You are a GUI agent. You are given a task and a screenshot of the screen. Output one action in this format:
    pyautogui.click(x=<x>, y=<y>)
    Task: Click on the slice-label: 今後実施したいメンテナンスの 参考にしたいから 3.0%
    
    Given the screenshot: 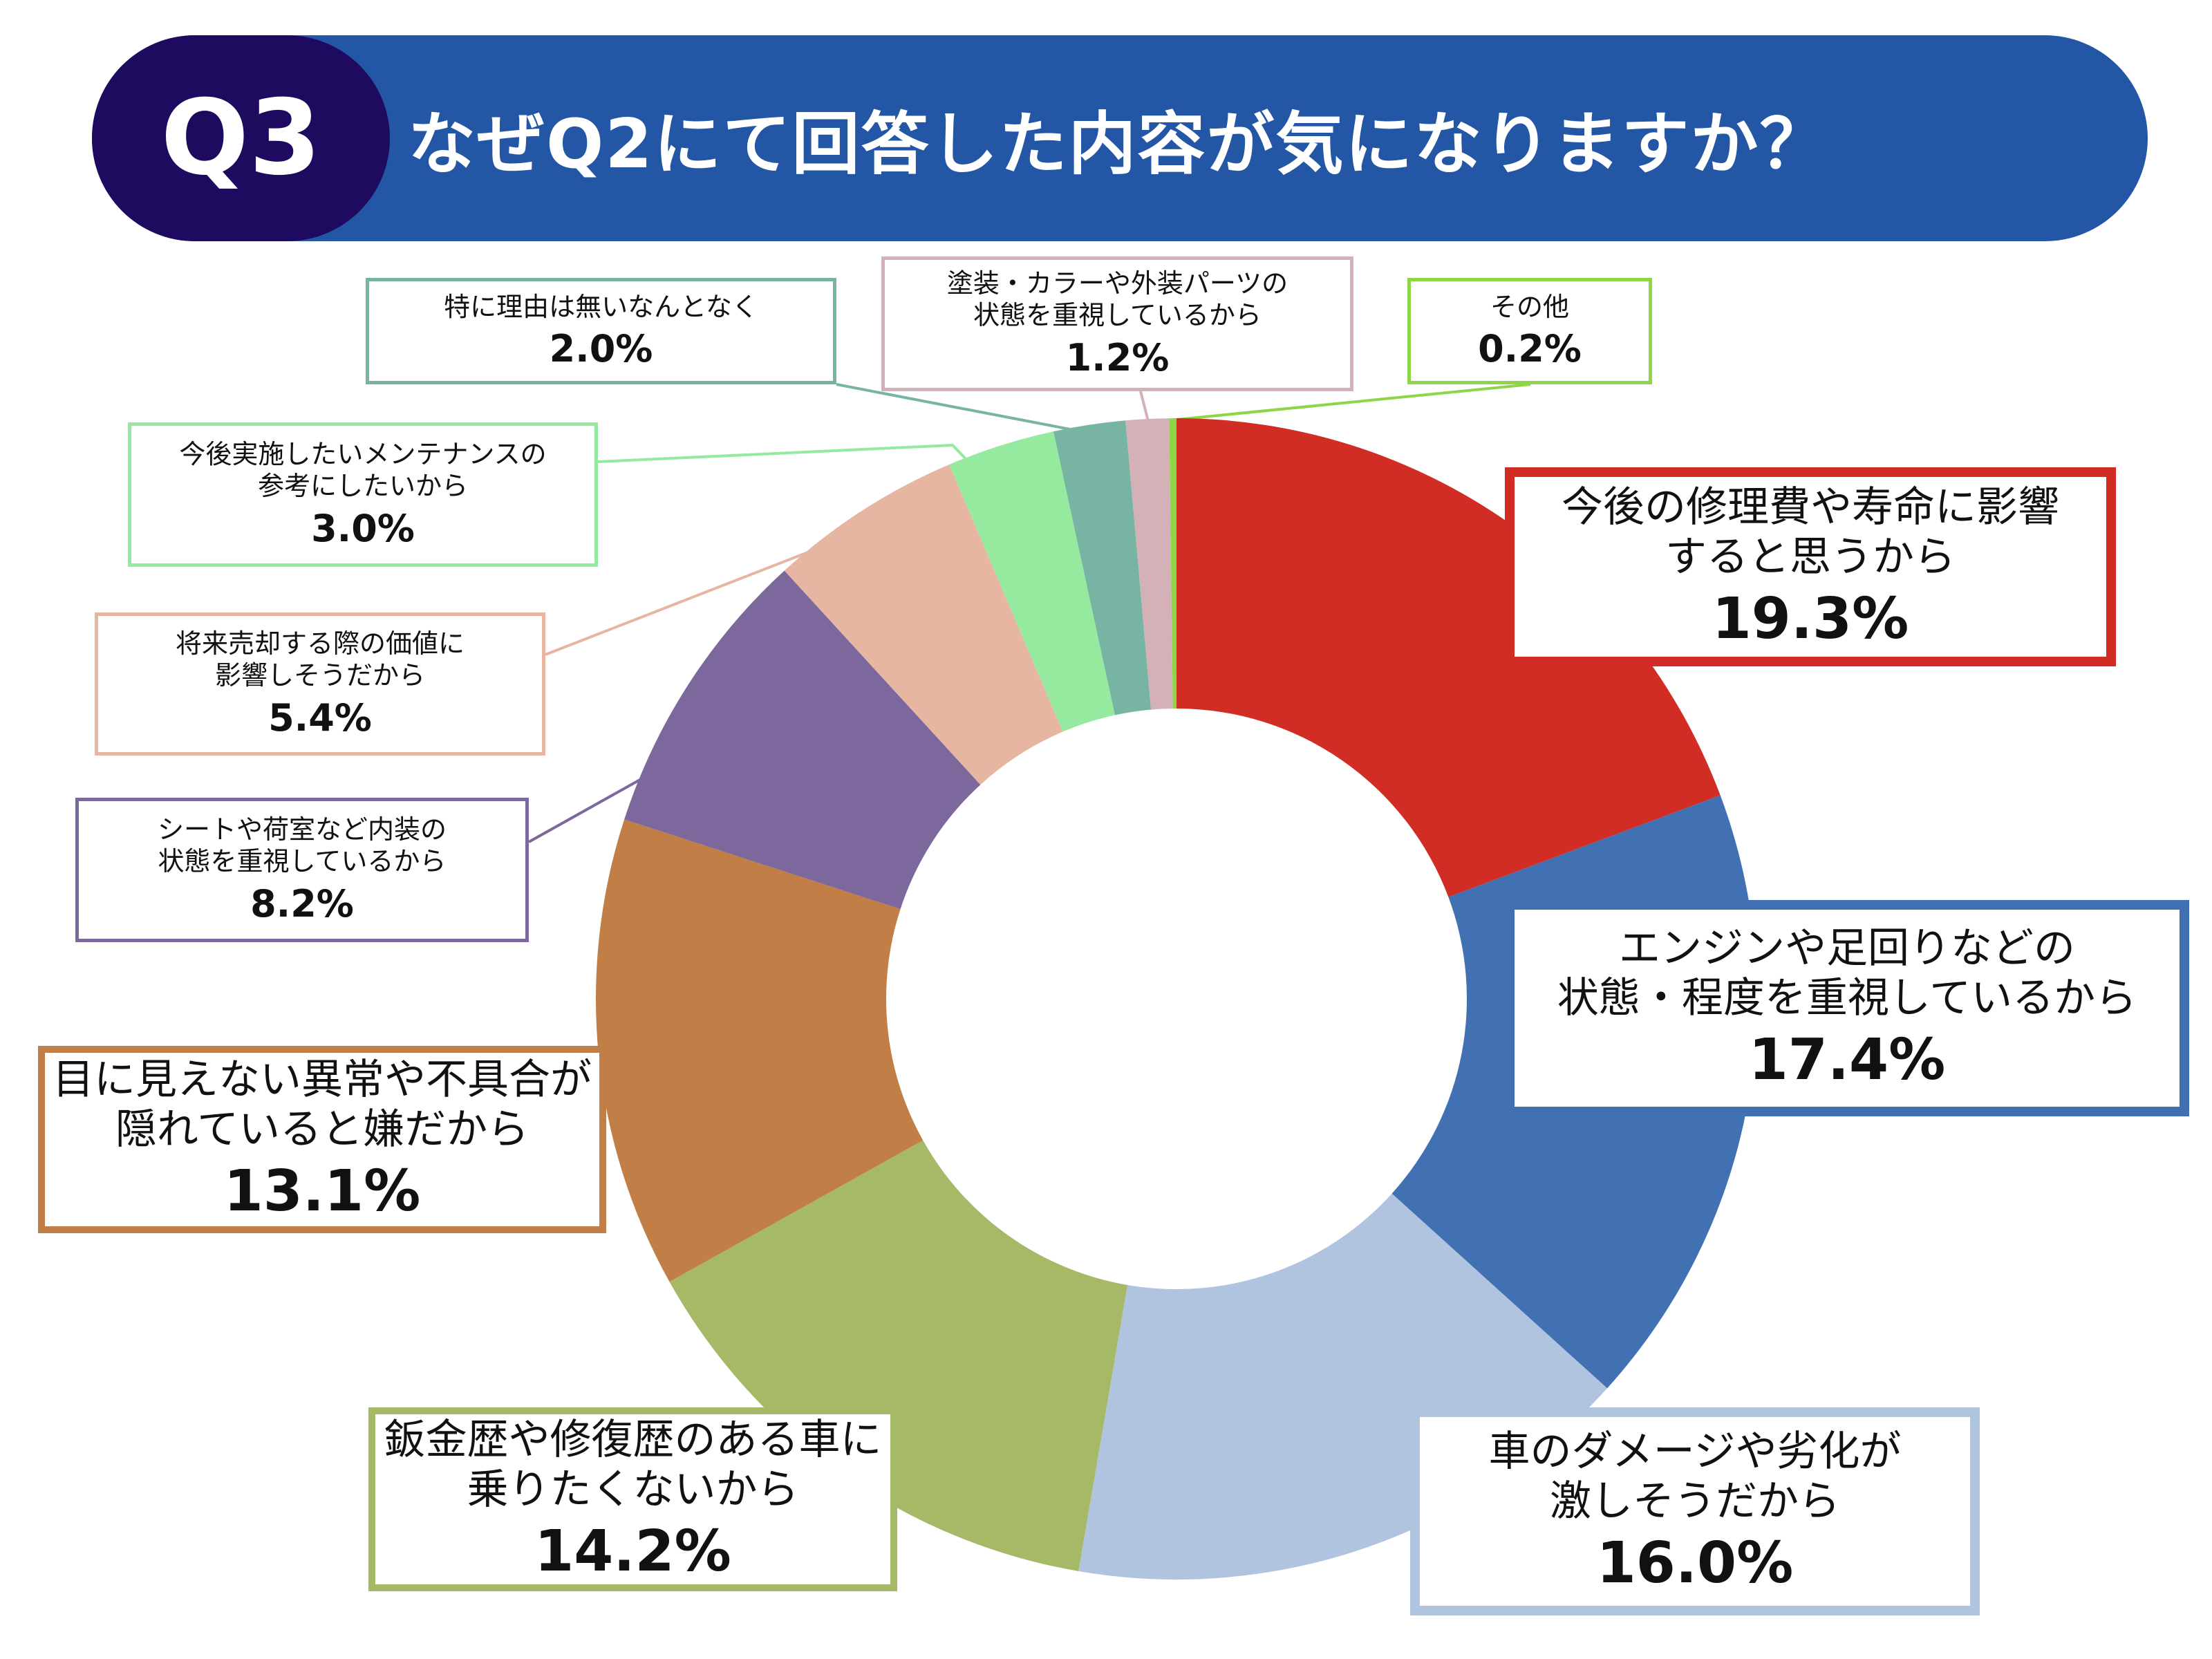 What is the action you would take?
    pyautogui.click(x=363, y=494)
    